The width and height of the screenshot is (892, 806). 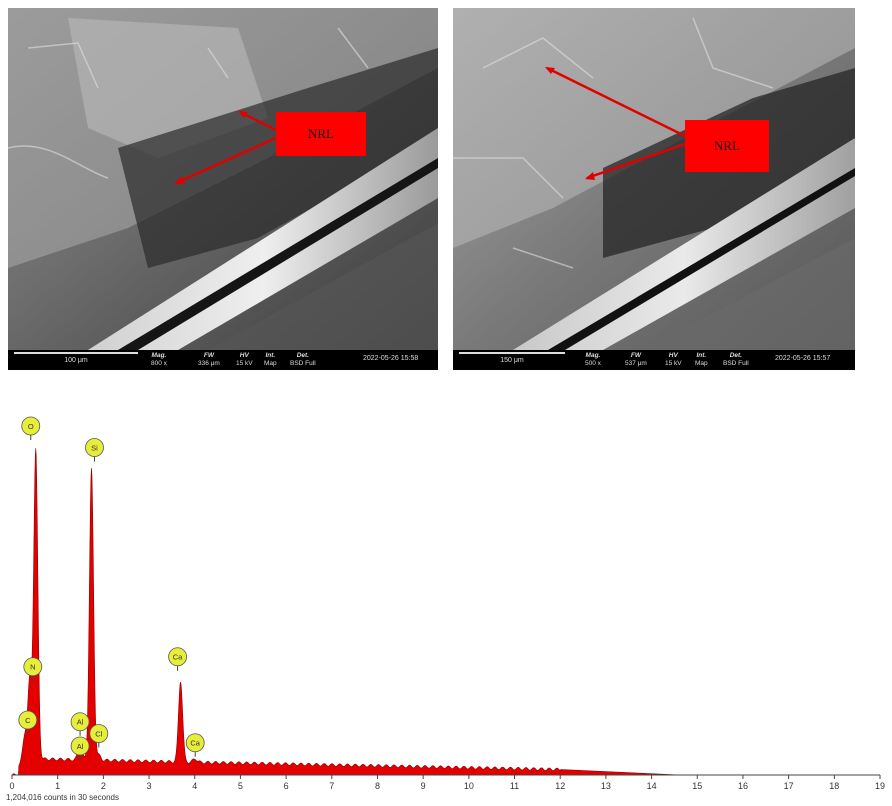 What do you see at coordinates (447, 783) in the screenshot?
I see `x-axis-ticks: 0 1 2 3 4 5 6 7 8 9 10 11 12 13 14 15 16 17 18 19` at bounding box center [447, 783].